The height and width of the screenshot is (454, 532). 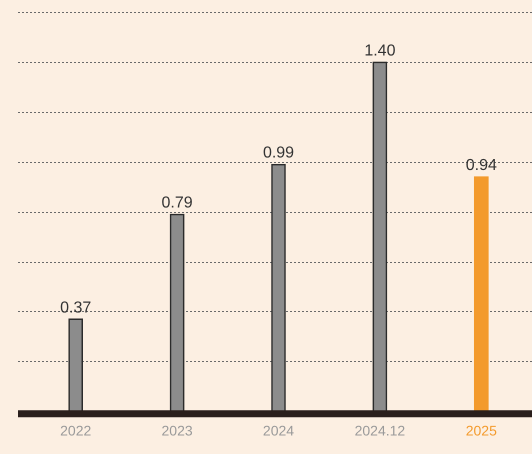 I want to click on data-label: 0.99, so click(x=278, y=153).